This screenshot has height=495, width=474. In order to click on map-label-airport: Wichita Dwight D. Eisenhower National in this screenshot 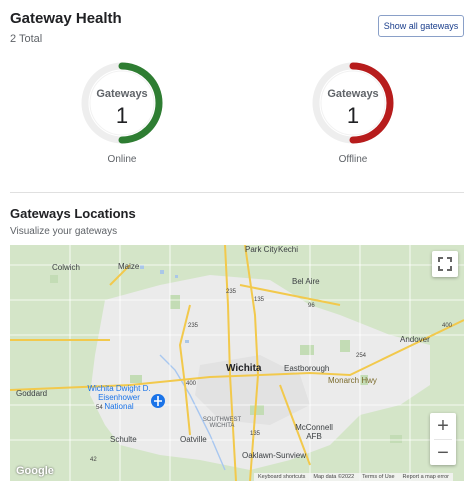, I will do `click(119, 397)`.